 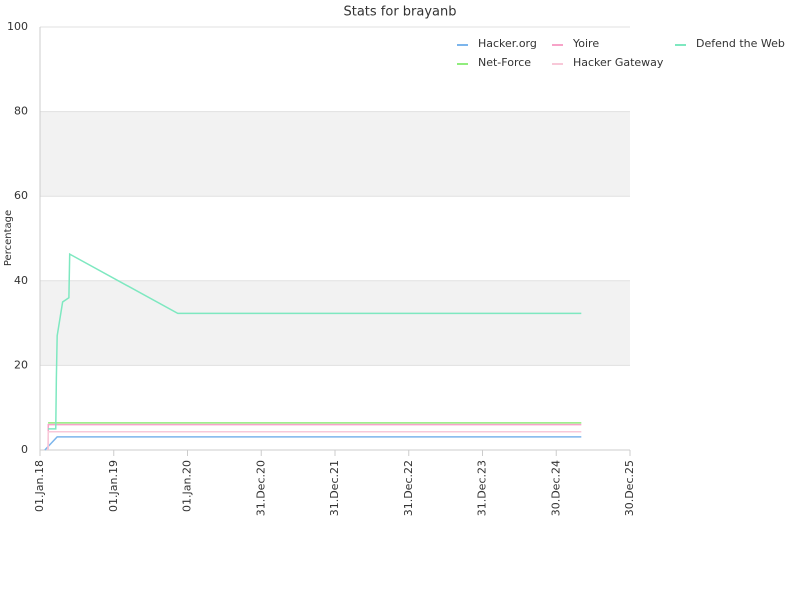 I want to click on legend-label: Hacker Gateway, so click(x=618, y=62).